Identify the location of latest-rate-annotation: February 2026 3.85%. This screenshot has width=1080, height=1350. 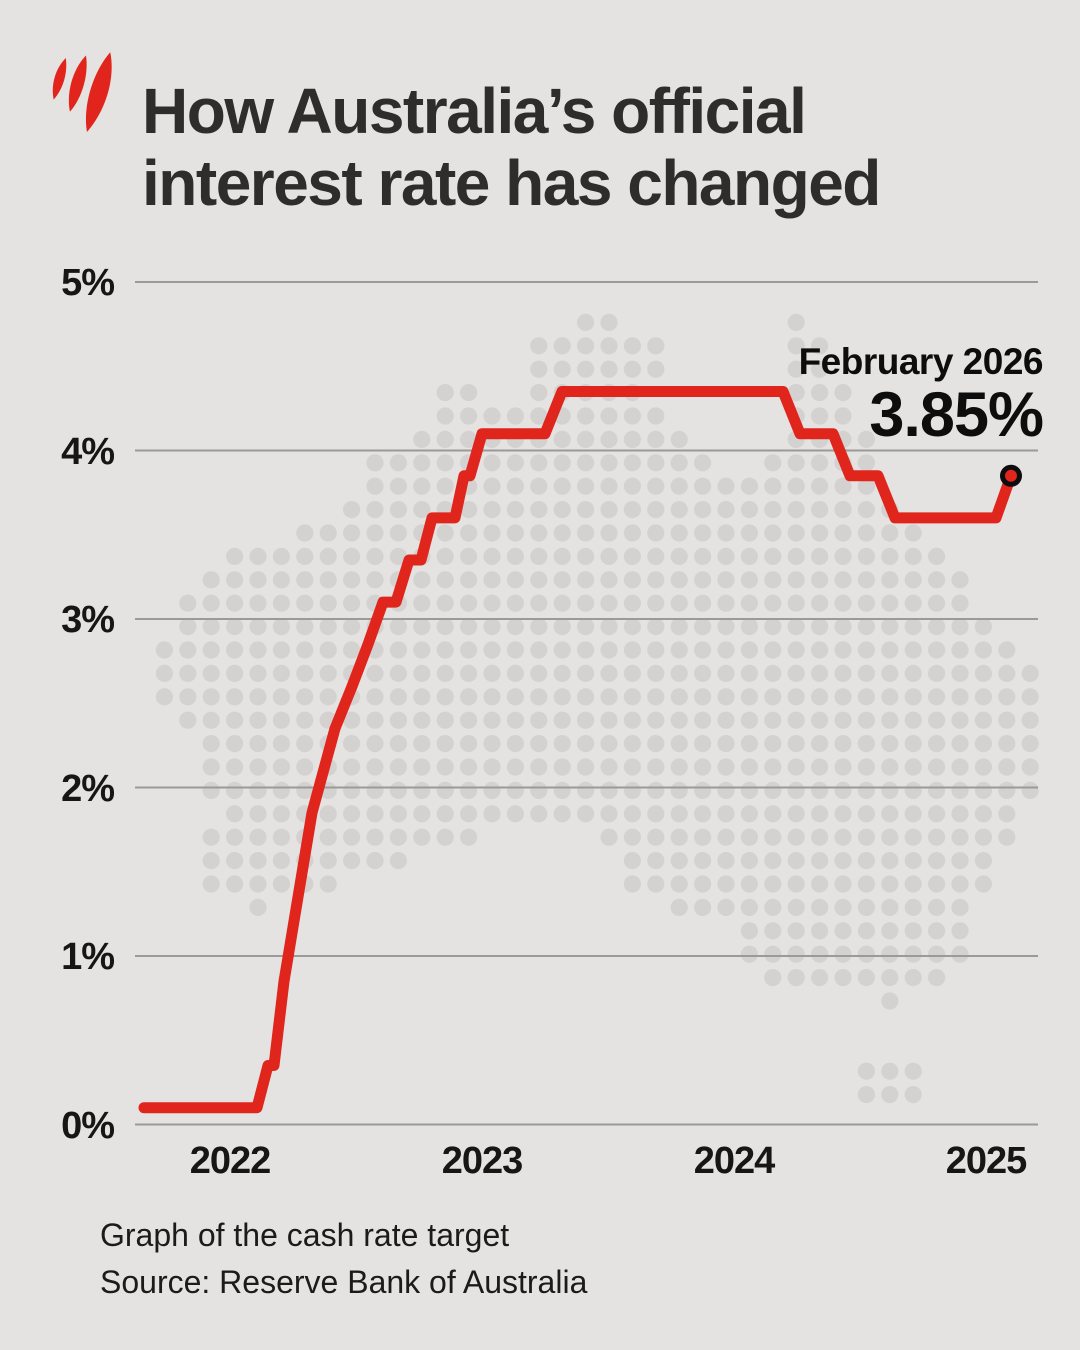
(921, 395).